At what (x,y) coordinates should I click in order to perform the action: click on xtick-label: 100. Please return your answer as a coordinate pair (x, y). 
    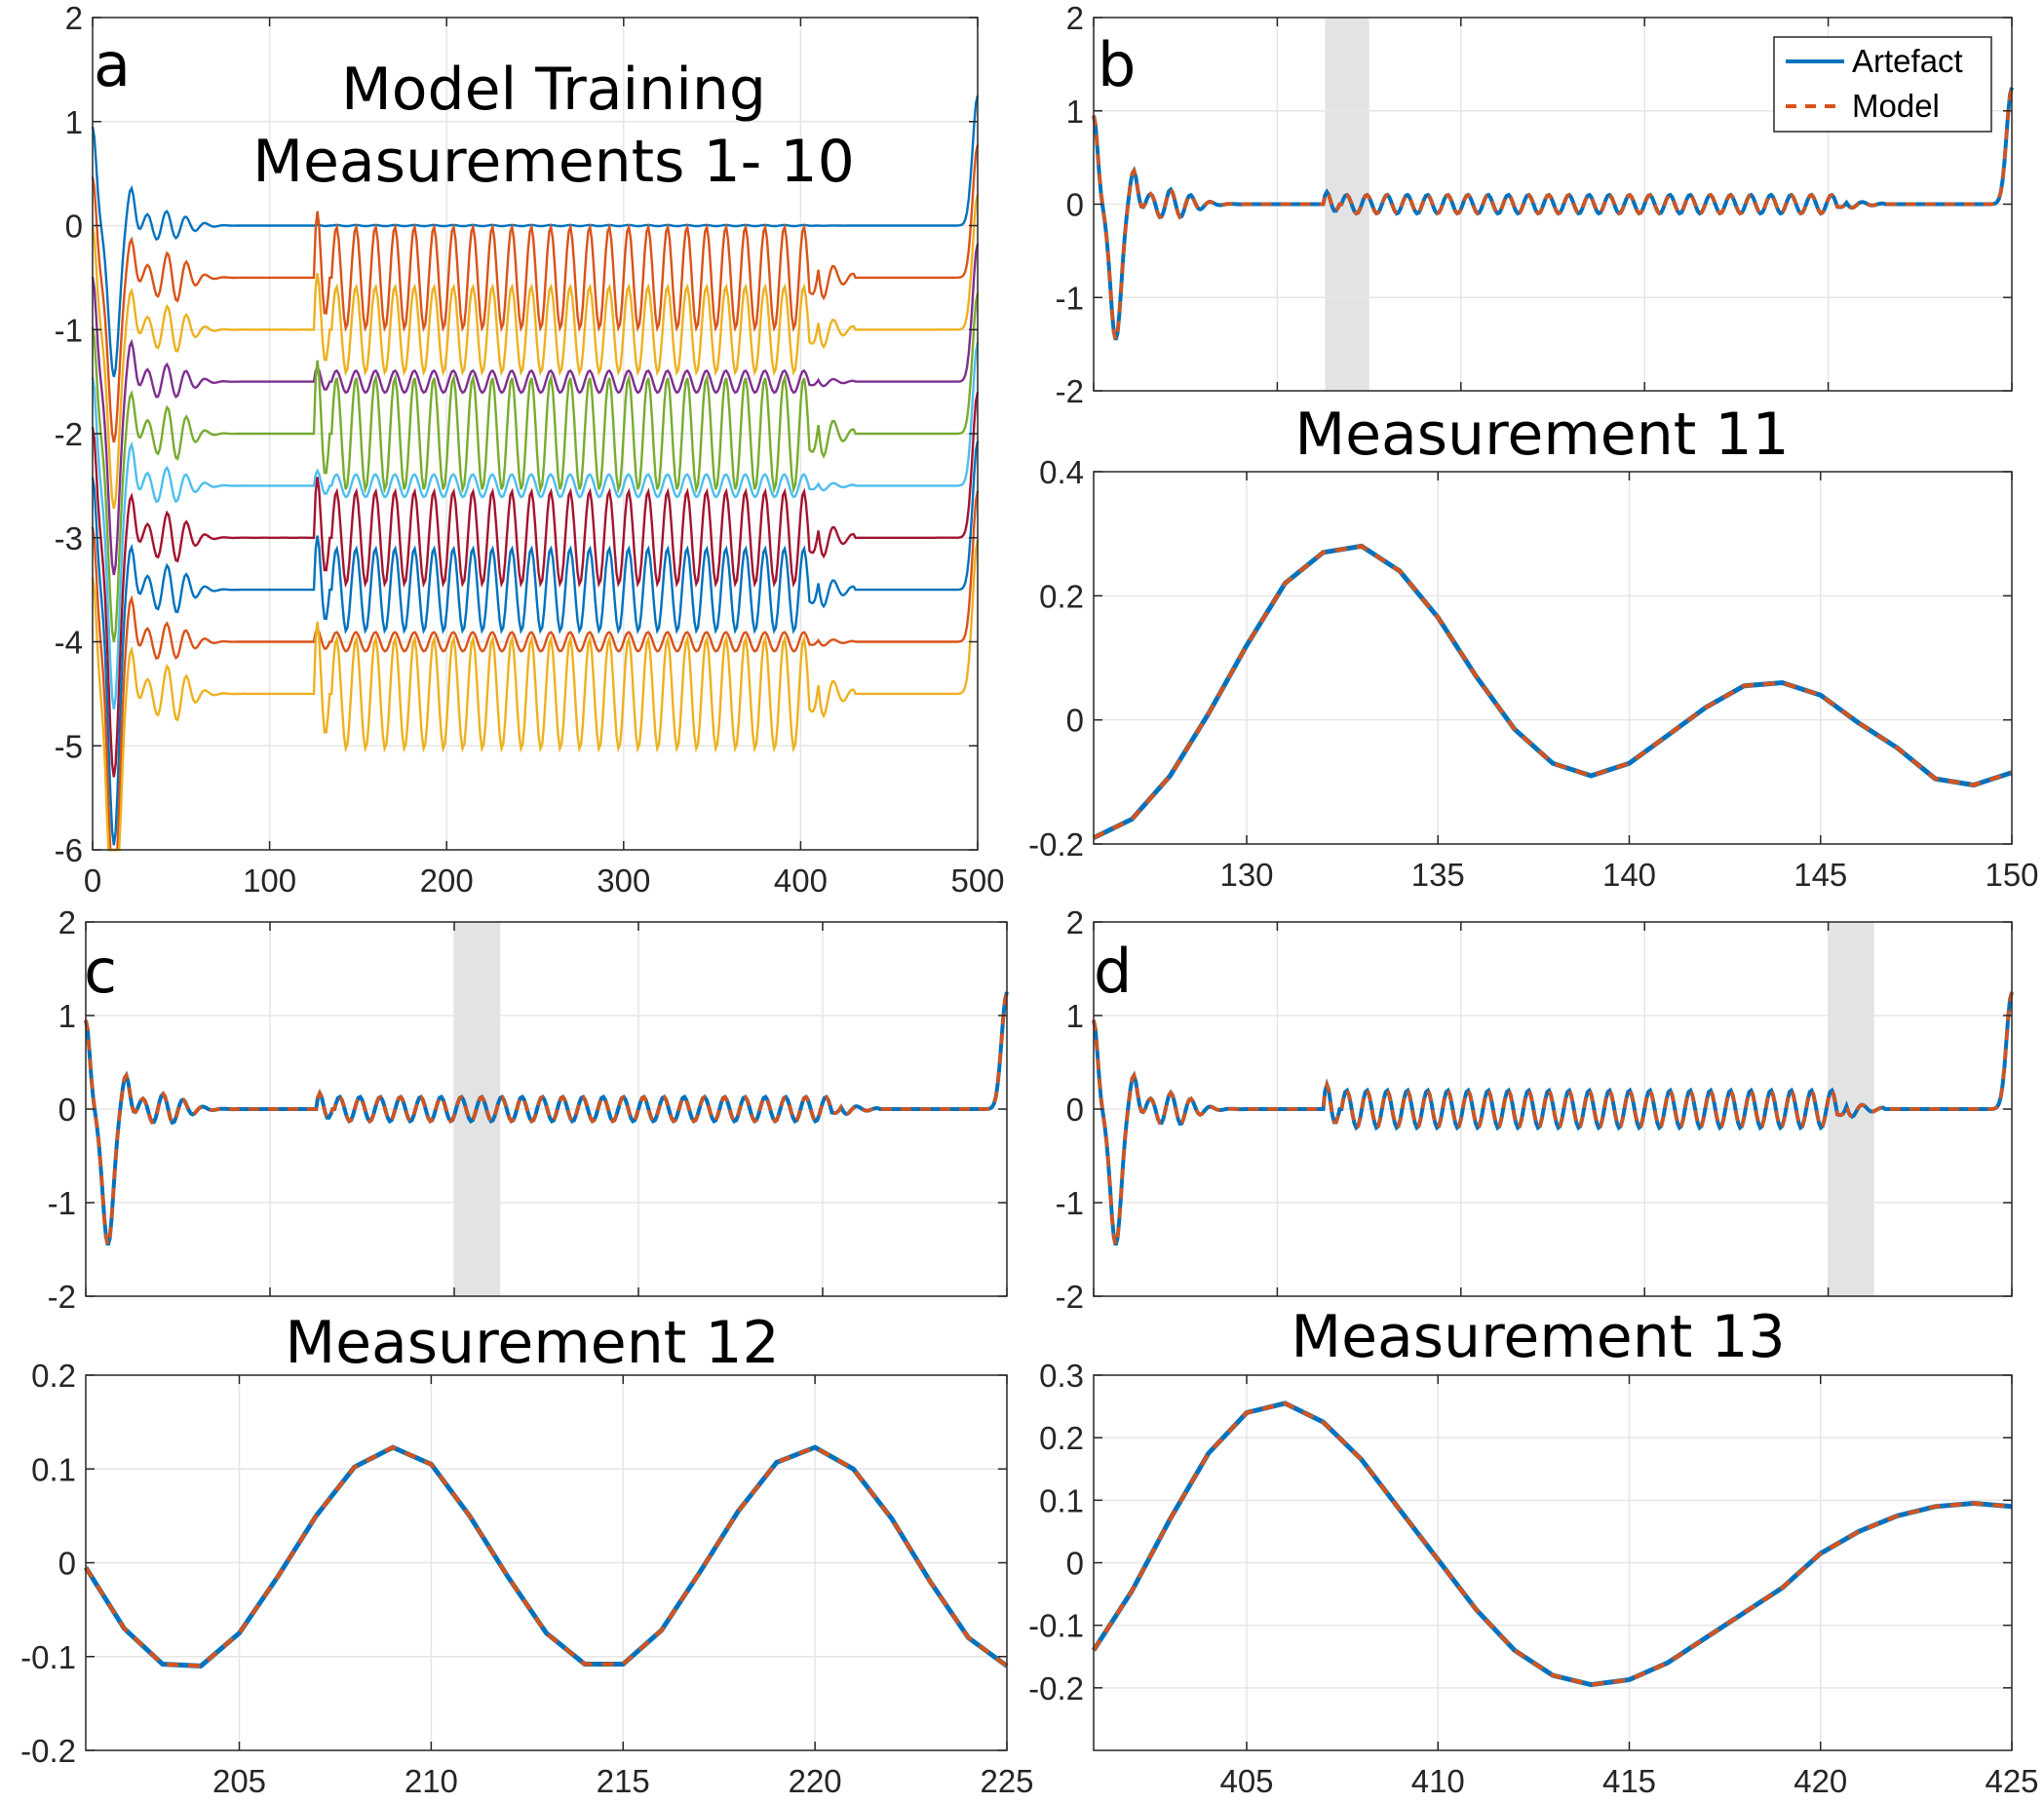
    Looking at the image, I should click on (269, 881).